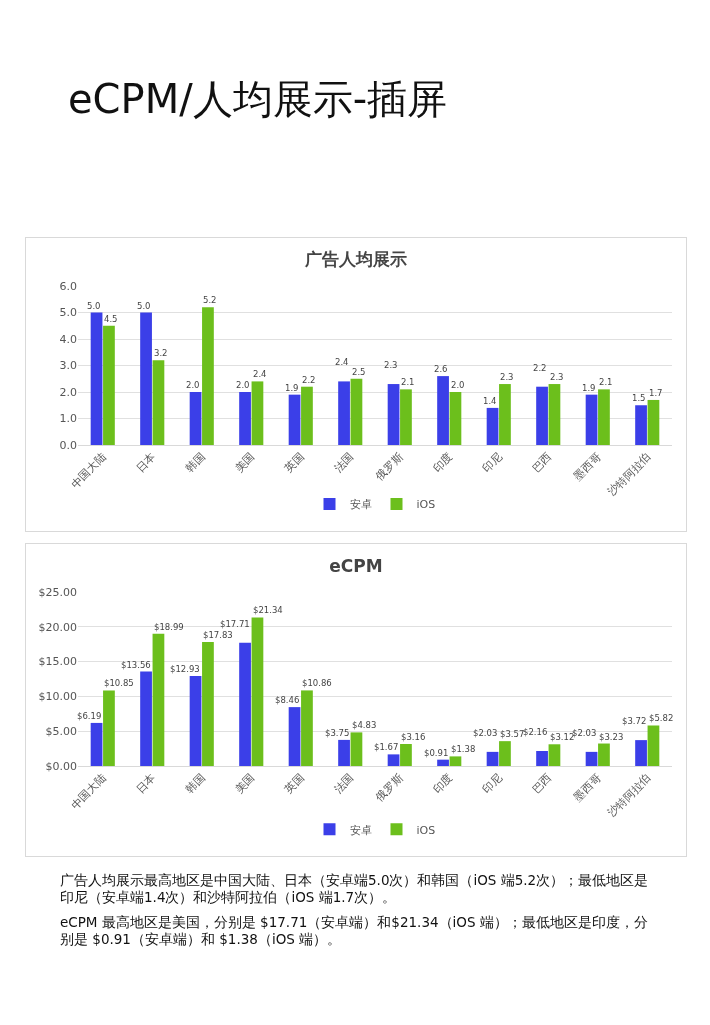 This screenshot has width=710, height=1025. Describe the element at coordinates (57, 697) in the screenshot. I see `y-tick-label: $10.00` at that location.